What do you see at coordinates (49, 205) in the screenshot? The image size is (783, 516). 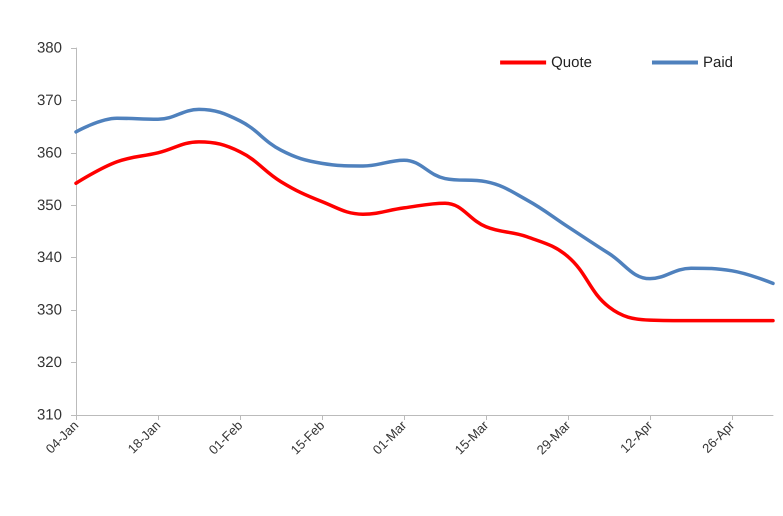 I see `y-tick-label: 350` at bounding box center [49, 205].